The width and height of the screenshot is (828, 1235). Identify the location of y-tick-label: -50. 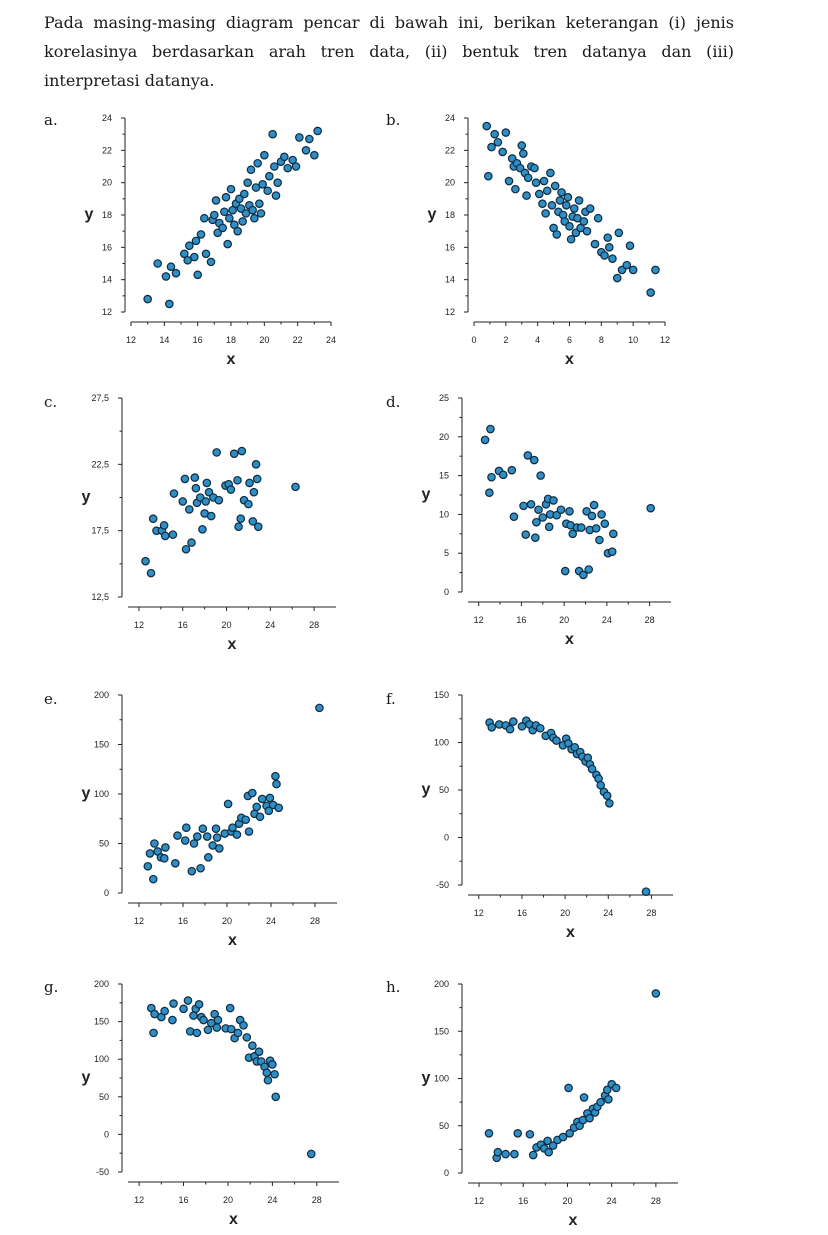
(442, 885).